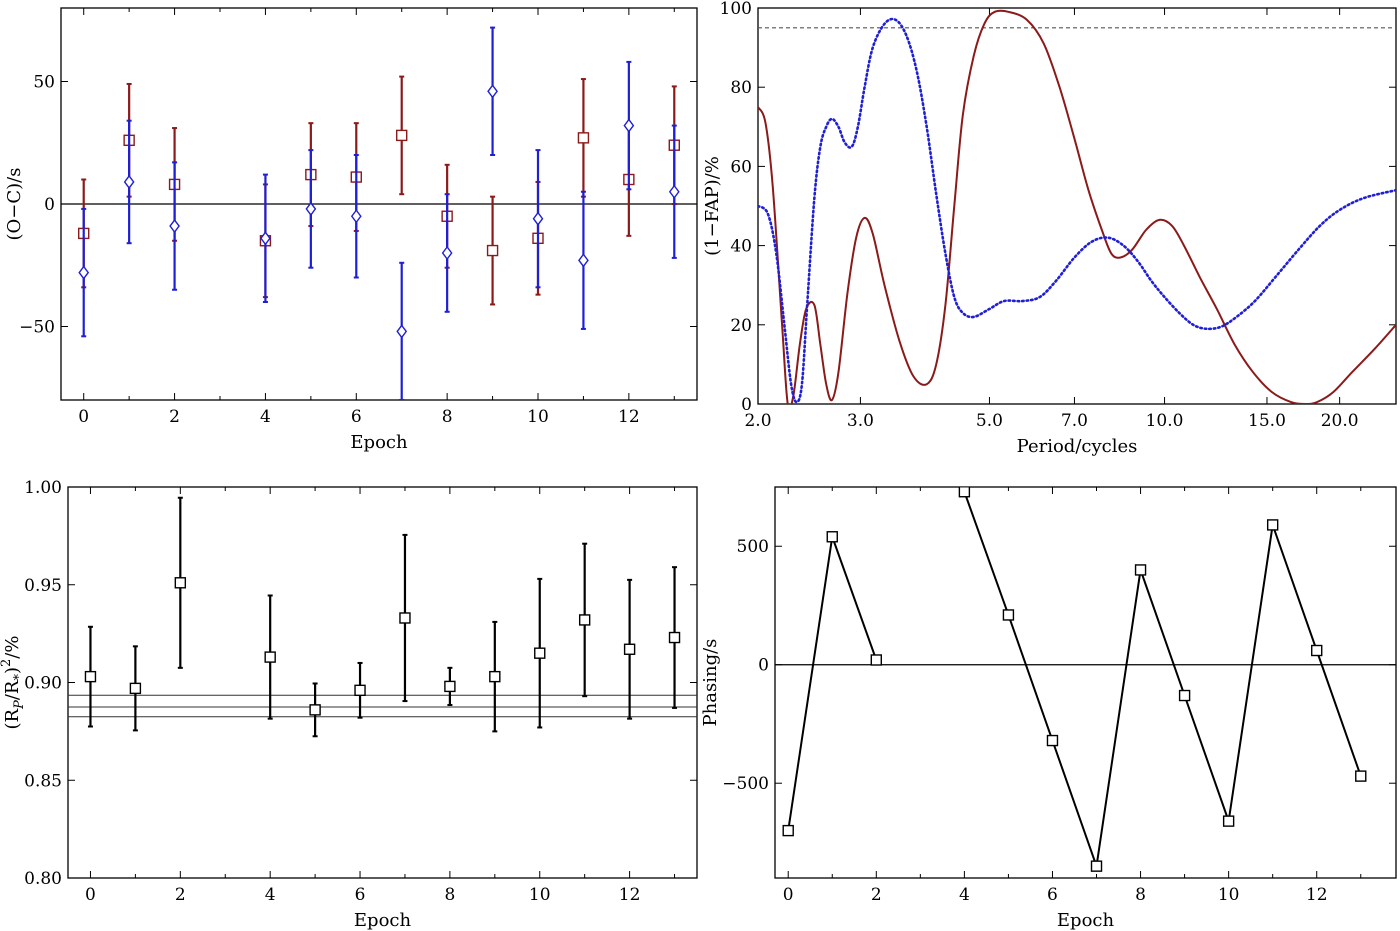  Describe the element at coordinates (538, 417) in the screenshot. I see `oc-x-tick-label: 10` at that location.